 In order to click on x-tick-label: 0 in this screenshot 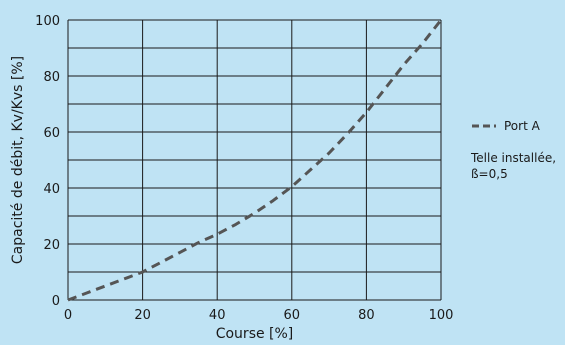, I will do `click(68, 315)`.